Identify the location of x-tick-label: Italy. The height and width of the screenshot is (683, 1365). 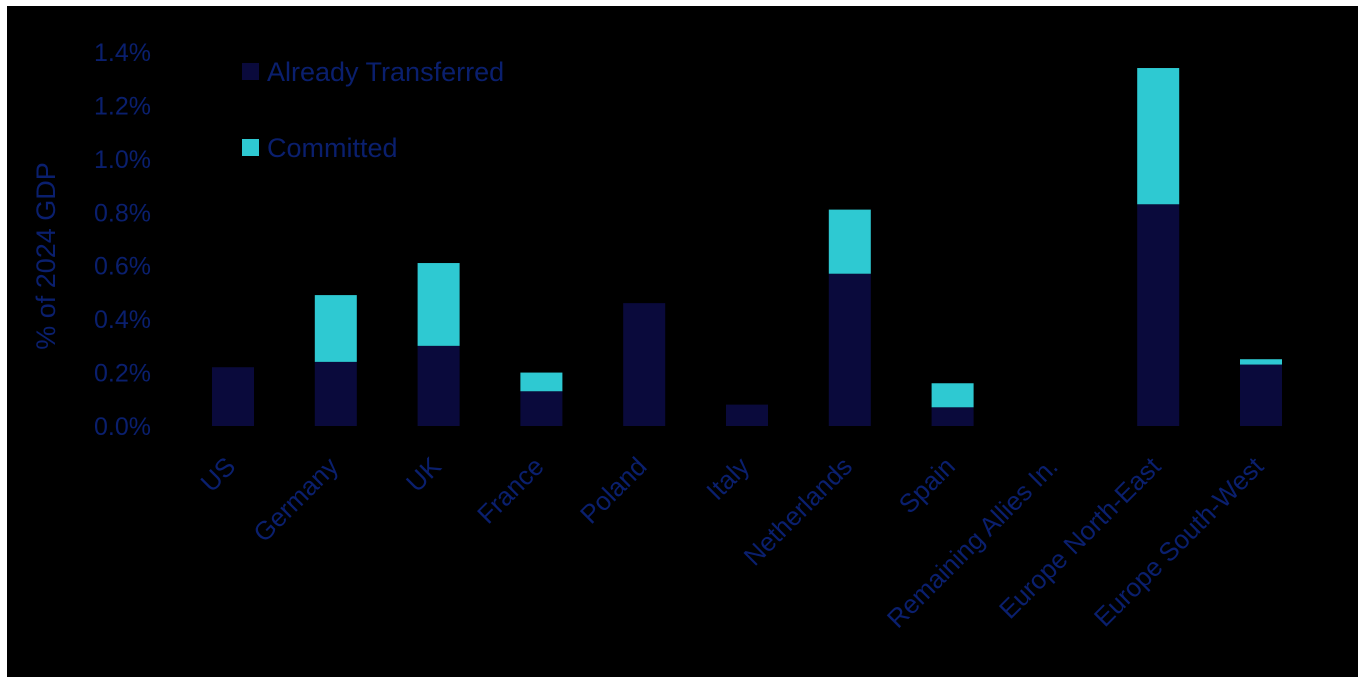
(727, 478).